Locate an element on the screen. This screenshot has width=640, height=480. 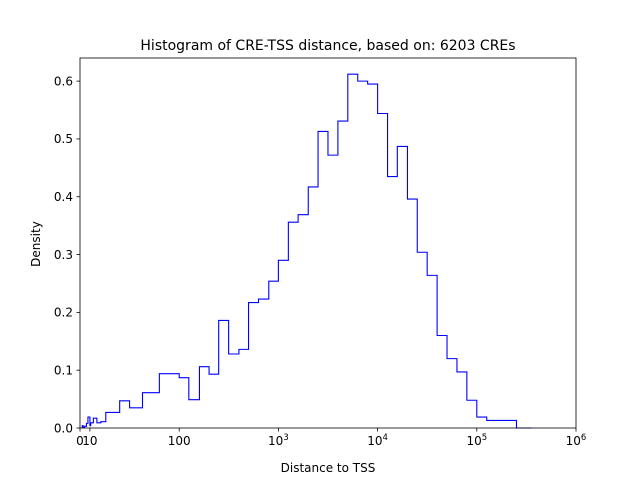
y-tick-label: 0.6 is located at coordinates (63, 81).